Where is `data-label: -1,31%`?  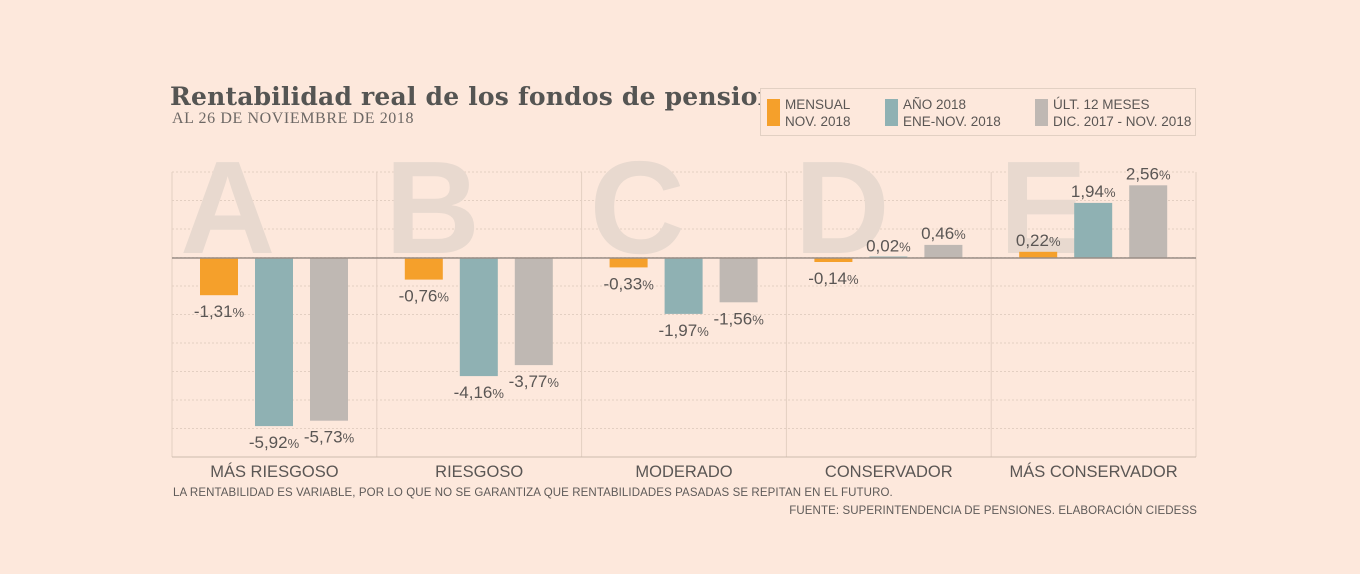 data-label: -1,31% is located at coordinates (219, 311).